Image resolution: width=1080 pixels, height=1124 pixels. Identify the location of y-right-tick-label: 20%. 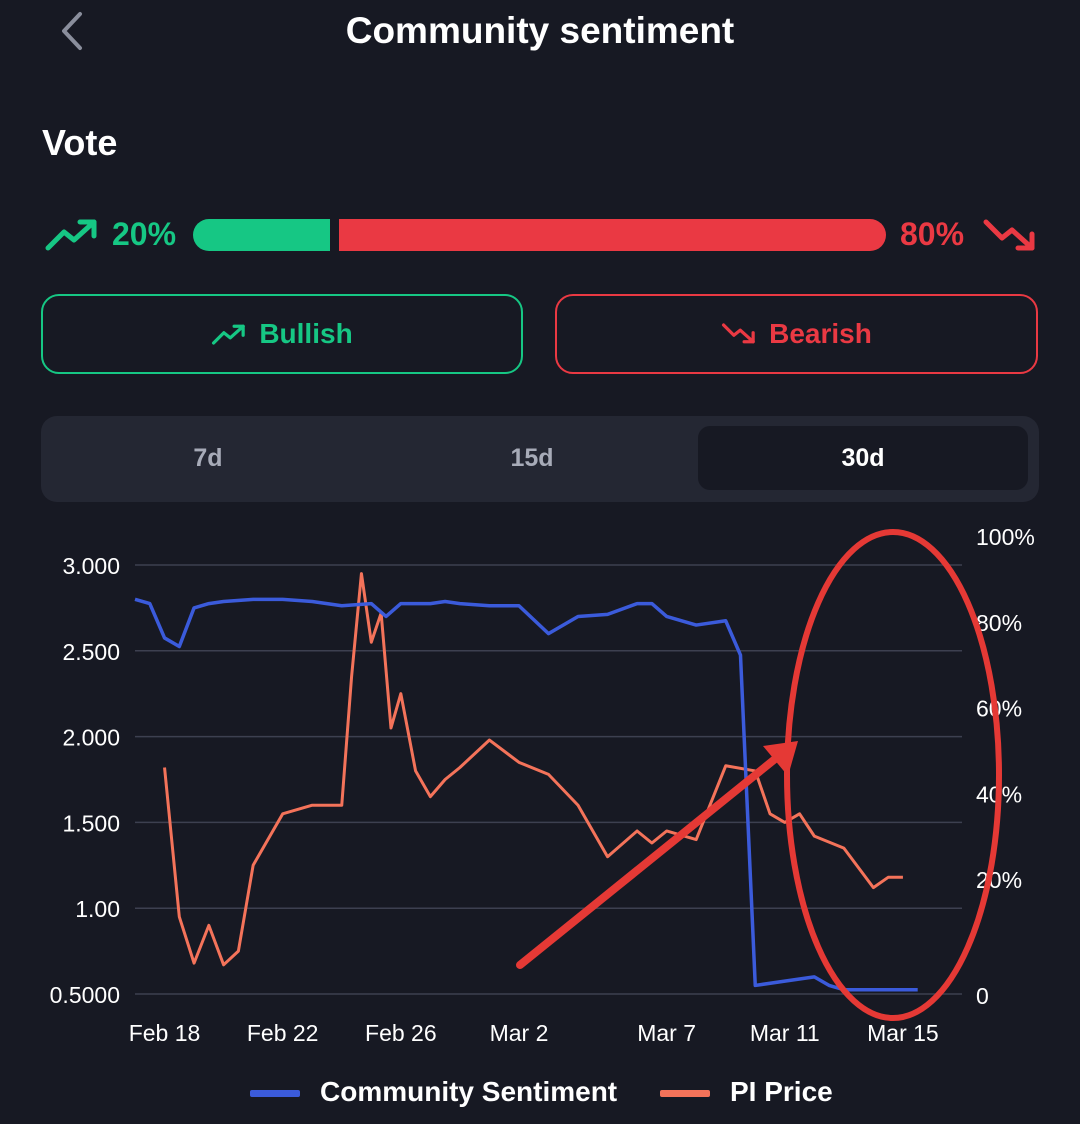
(999, 880).